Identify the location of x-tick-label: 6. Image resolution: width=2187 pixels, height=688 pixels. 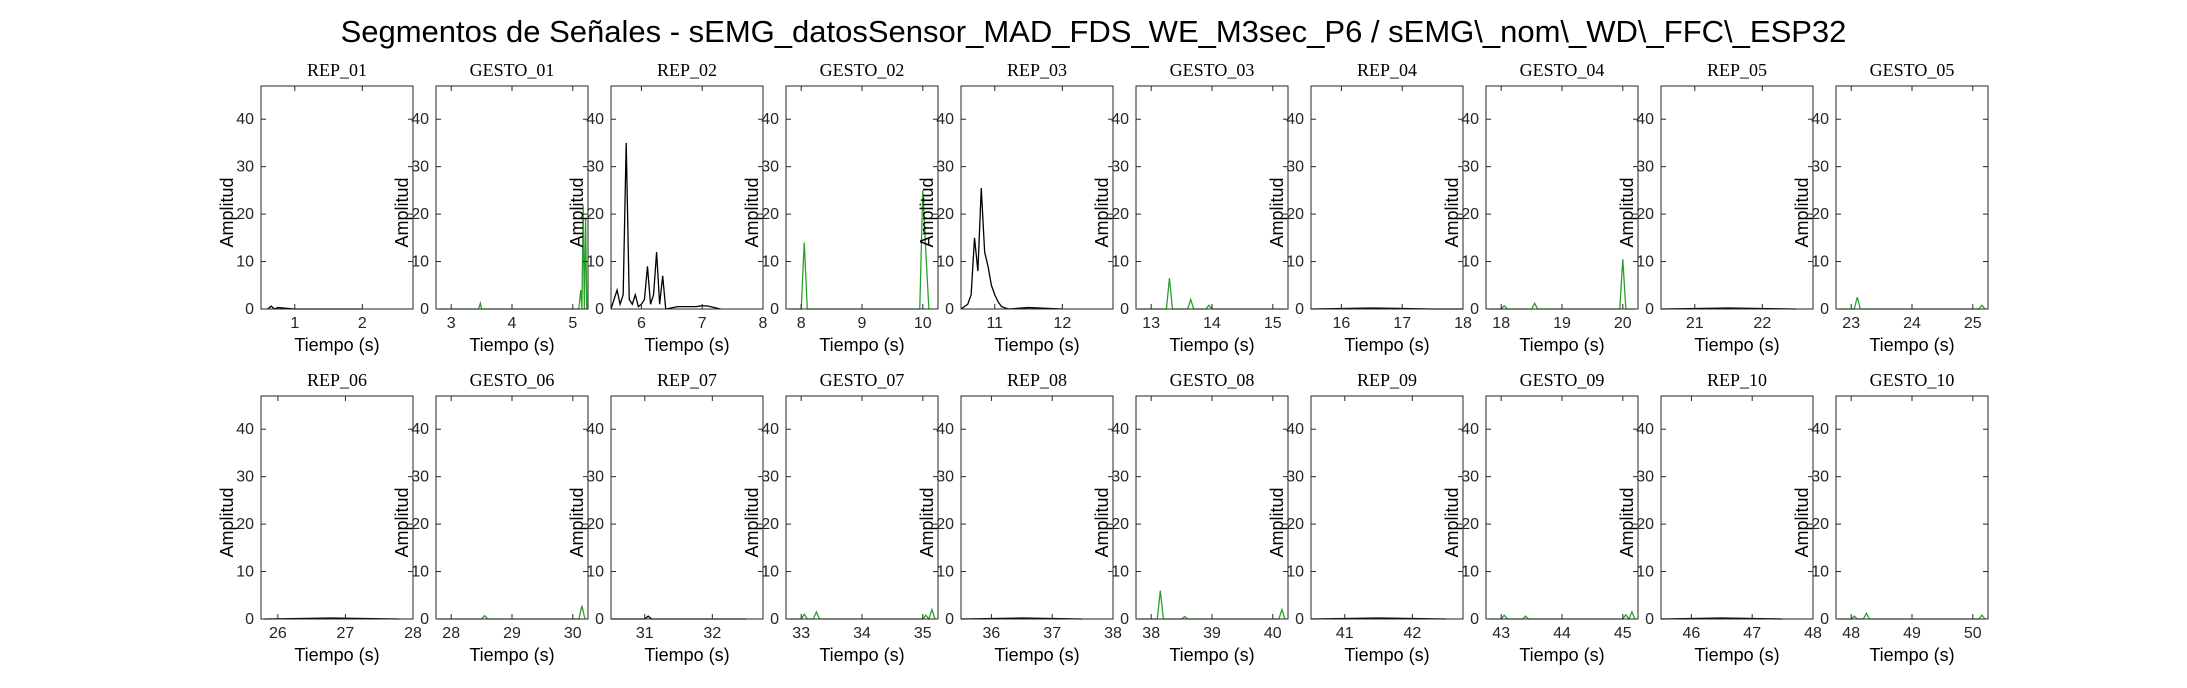
(641, 323).